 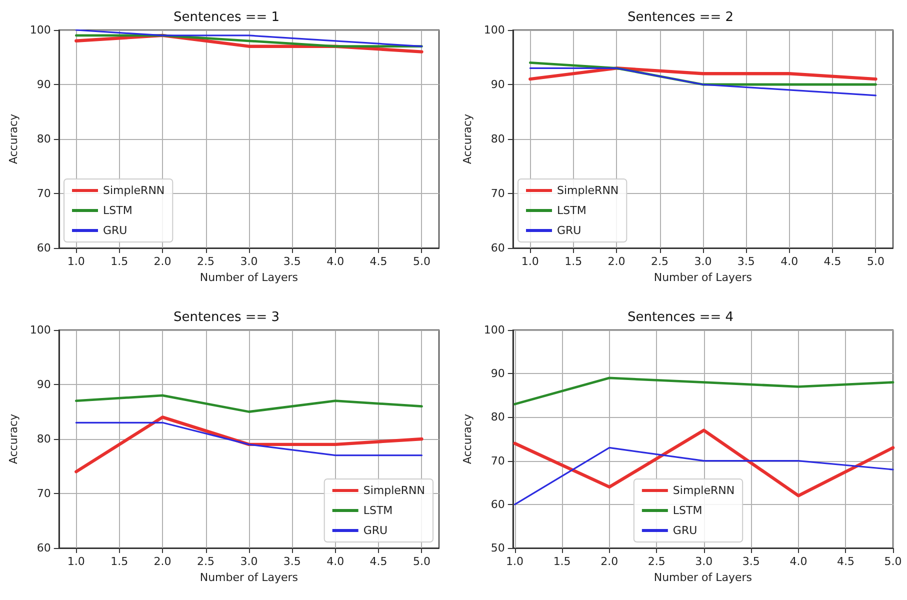 What do you see at coordinates (680, 17) in the screenshot?
I see `chart-title: Sentences == 2` at bounding box center [680, 17].